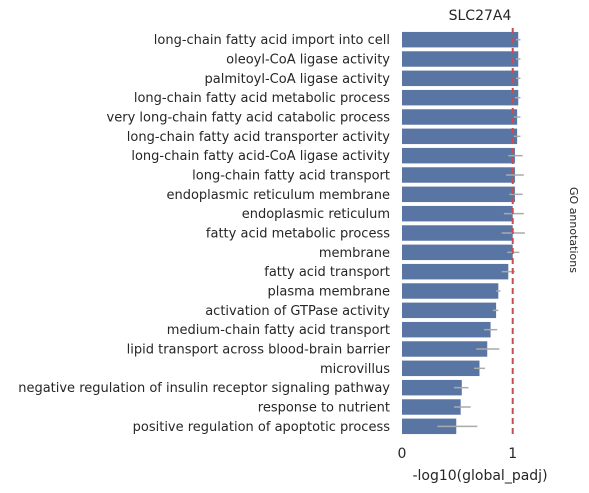  Describe the element at coordinates (573, 230) in the screenshot. I see `side-label: GO annotations` at that location.